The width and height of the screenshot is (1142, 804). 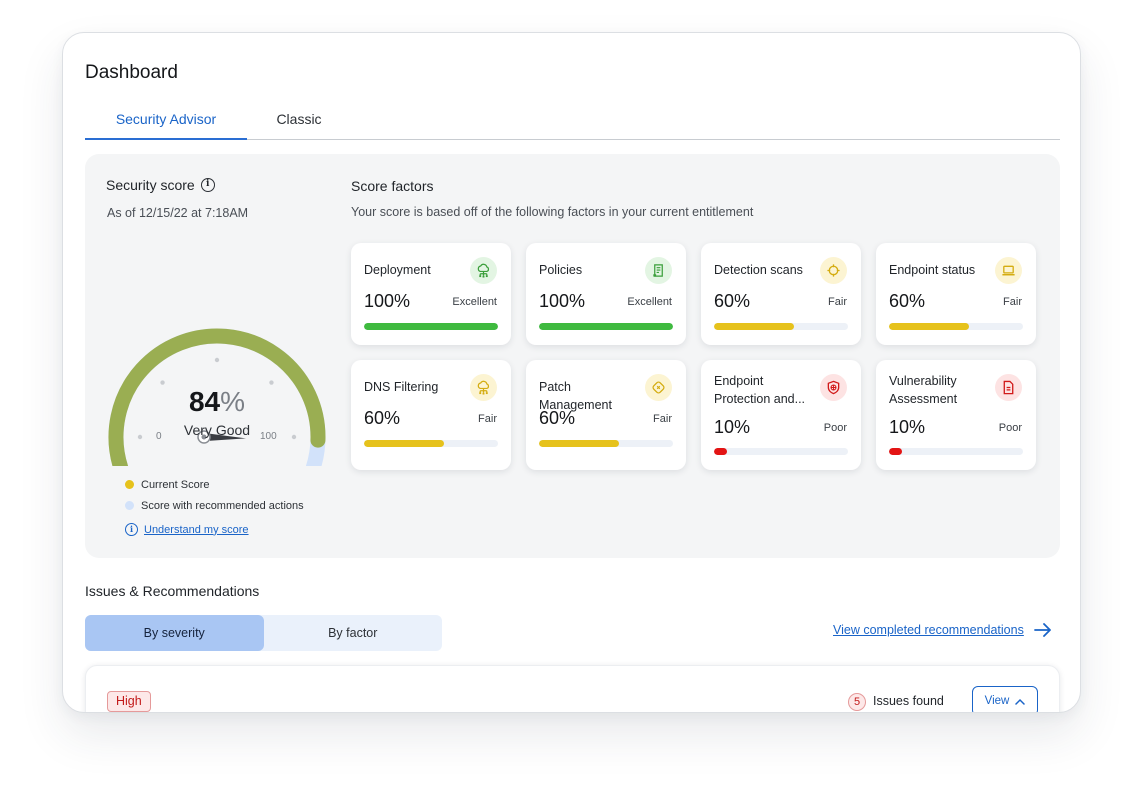 What do you see at coordinates (268, 436) in the screenshot?
I see `gauge-max-label: 100` at bounding box center [268, 436].